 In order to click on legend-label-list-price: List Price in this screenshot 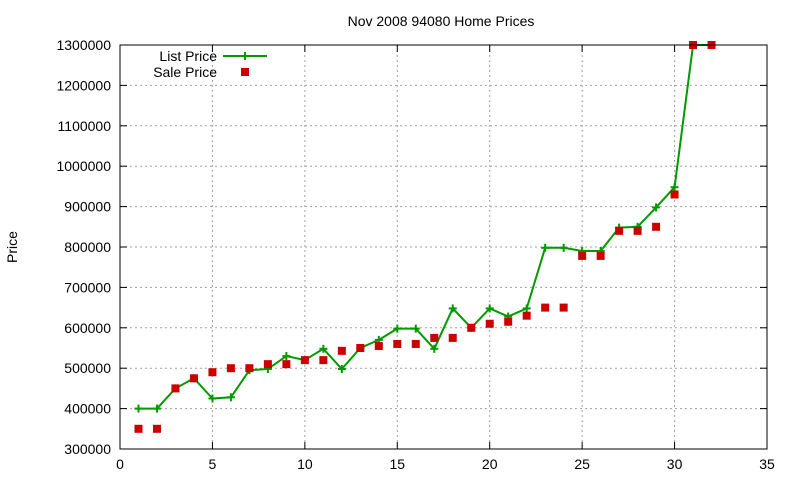, I will do `click(188, 56)`.